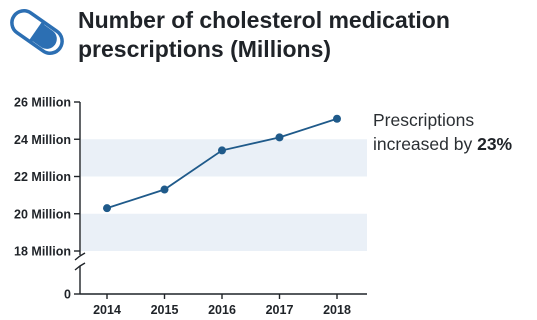  What do you see at coordinates (42, 103) in the screenshot?
I see `y-tick-label: 26 Million` at bounding box center [42, 103].